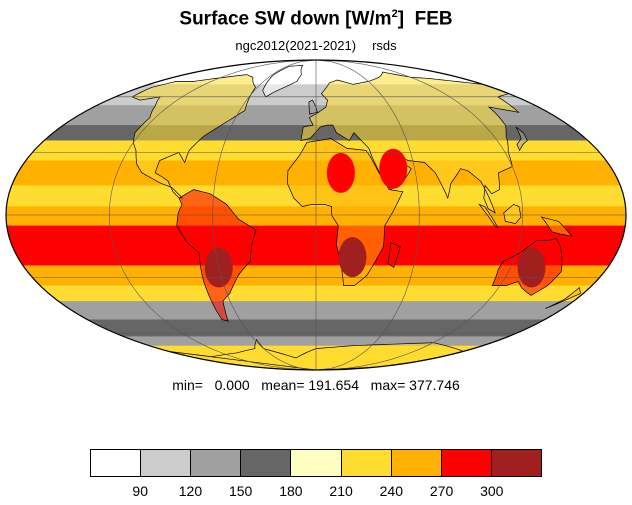 This screenshot has width=632, height=505. What do you see at coordinates (384, 45) in the screenshot?
I see `variable-label: rsds` at bounding box center [384, 45].